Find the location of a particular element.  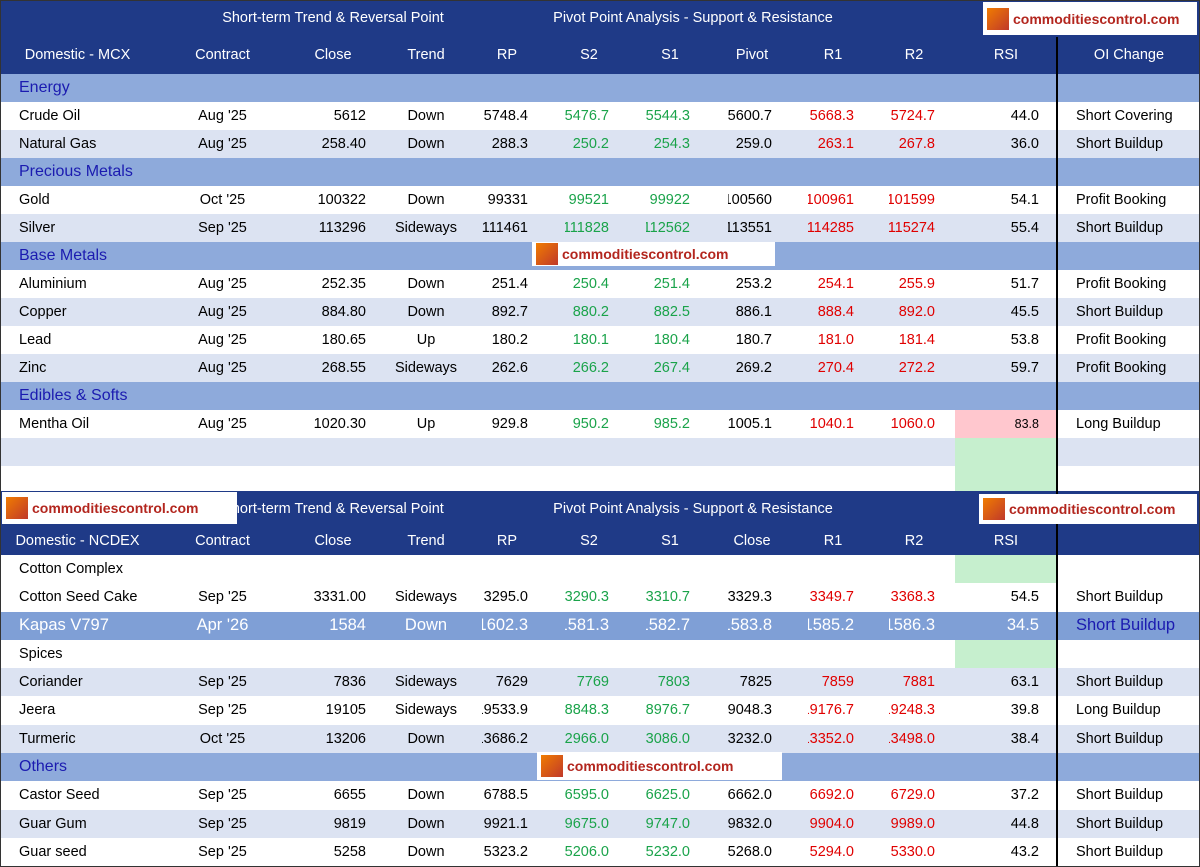

cell-value: 254.1 is located at coordinates (835, 283).